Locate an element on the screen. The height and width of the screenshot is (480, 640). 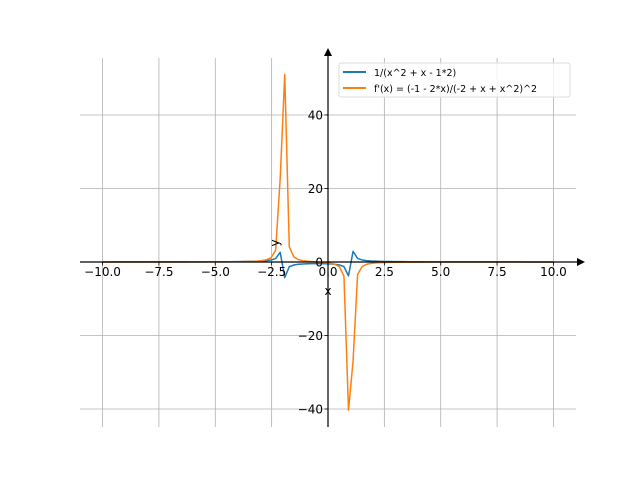
x-tick-label: −7.5 is located at coordinates (158, 272).